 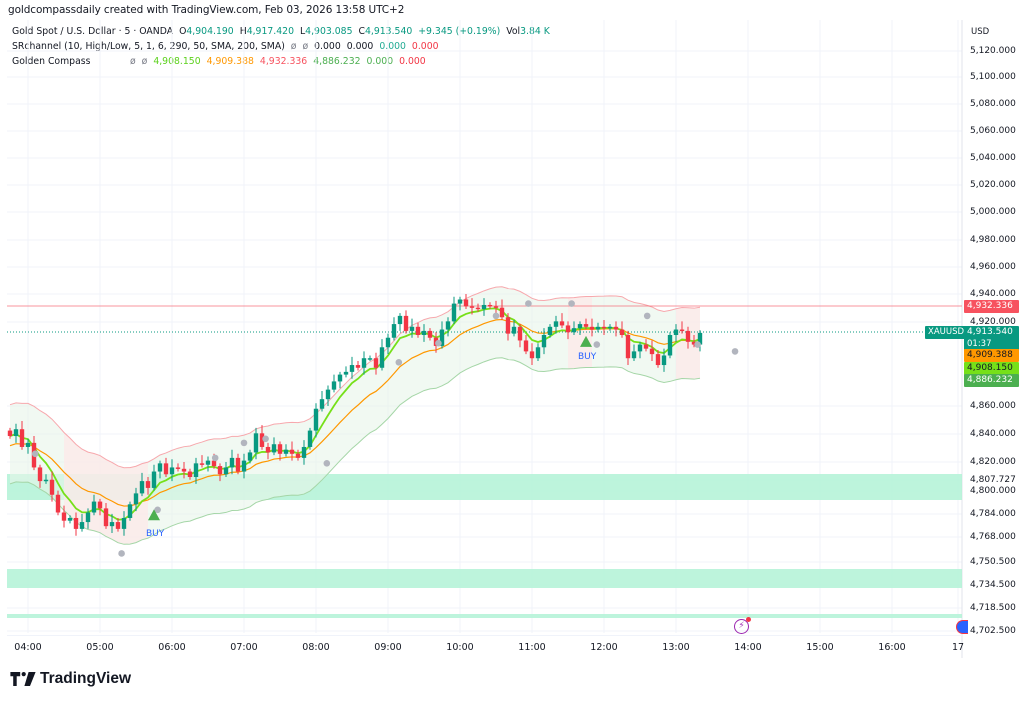 What do you see at coordinates (993, 585) in the screenshot?
I see `price-tick-label: 4,734.500` at bounding box center [993, 585].